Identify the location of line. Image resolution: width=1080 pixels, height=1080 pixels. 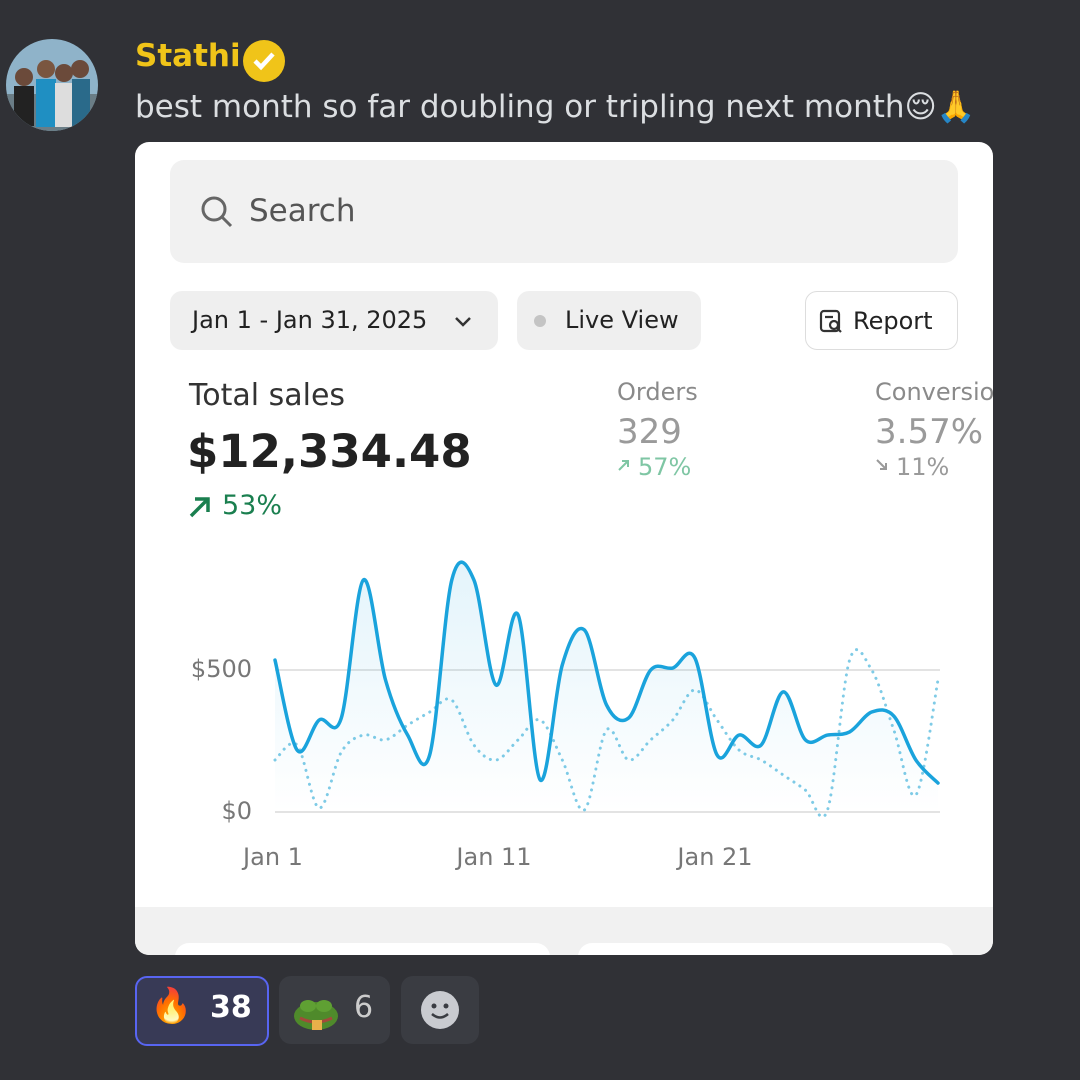
(606, 672).